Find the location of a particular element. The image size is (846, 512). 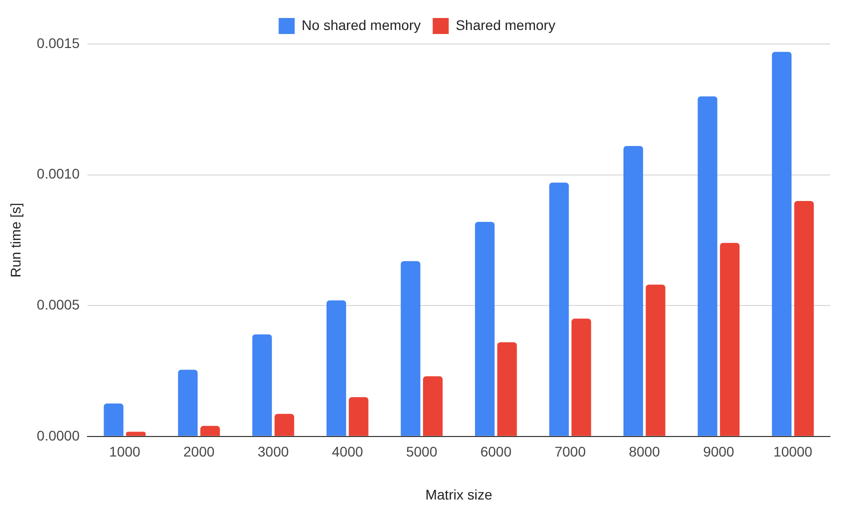

x-tick-label: 2000 is located at coordinates (199, 452).